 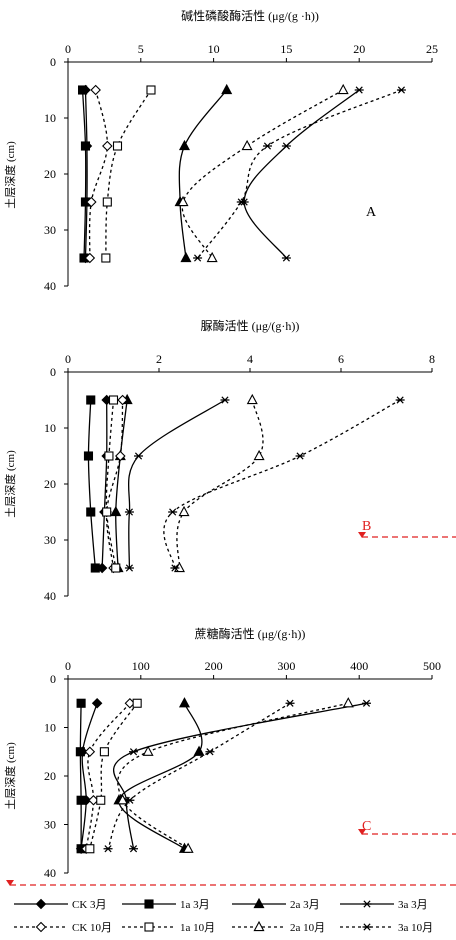 I want to click on legend-item-1a-oct: 1a 10月, so click(x=168, y=928).